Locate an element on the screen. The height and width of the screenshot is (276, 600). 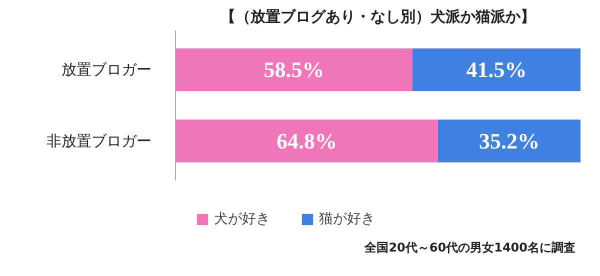
legend-label: 犬が好き is located at coordinates (242, 219).